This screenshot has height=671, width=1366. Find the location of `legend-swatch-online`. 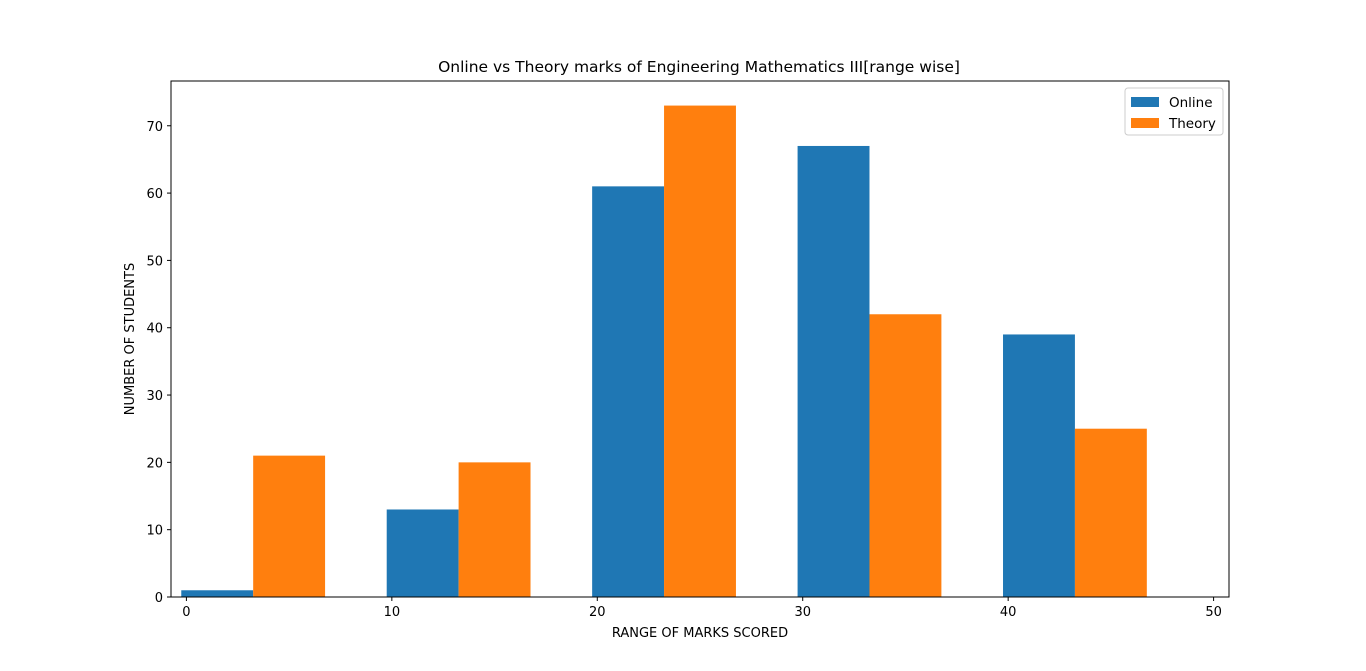

legend-swatch-online is located at coordinates (1145, 102).